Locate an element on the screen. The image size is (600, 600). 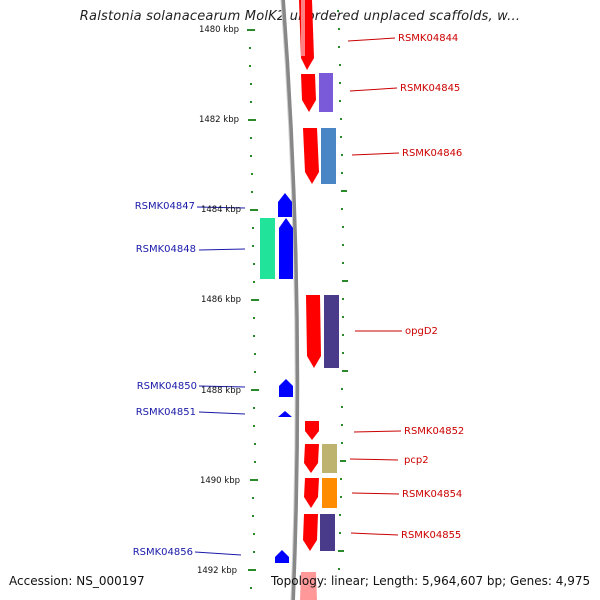
gene-RSMK04852-arrow is located at coordinates (312, 430).